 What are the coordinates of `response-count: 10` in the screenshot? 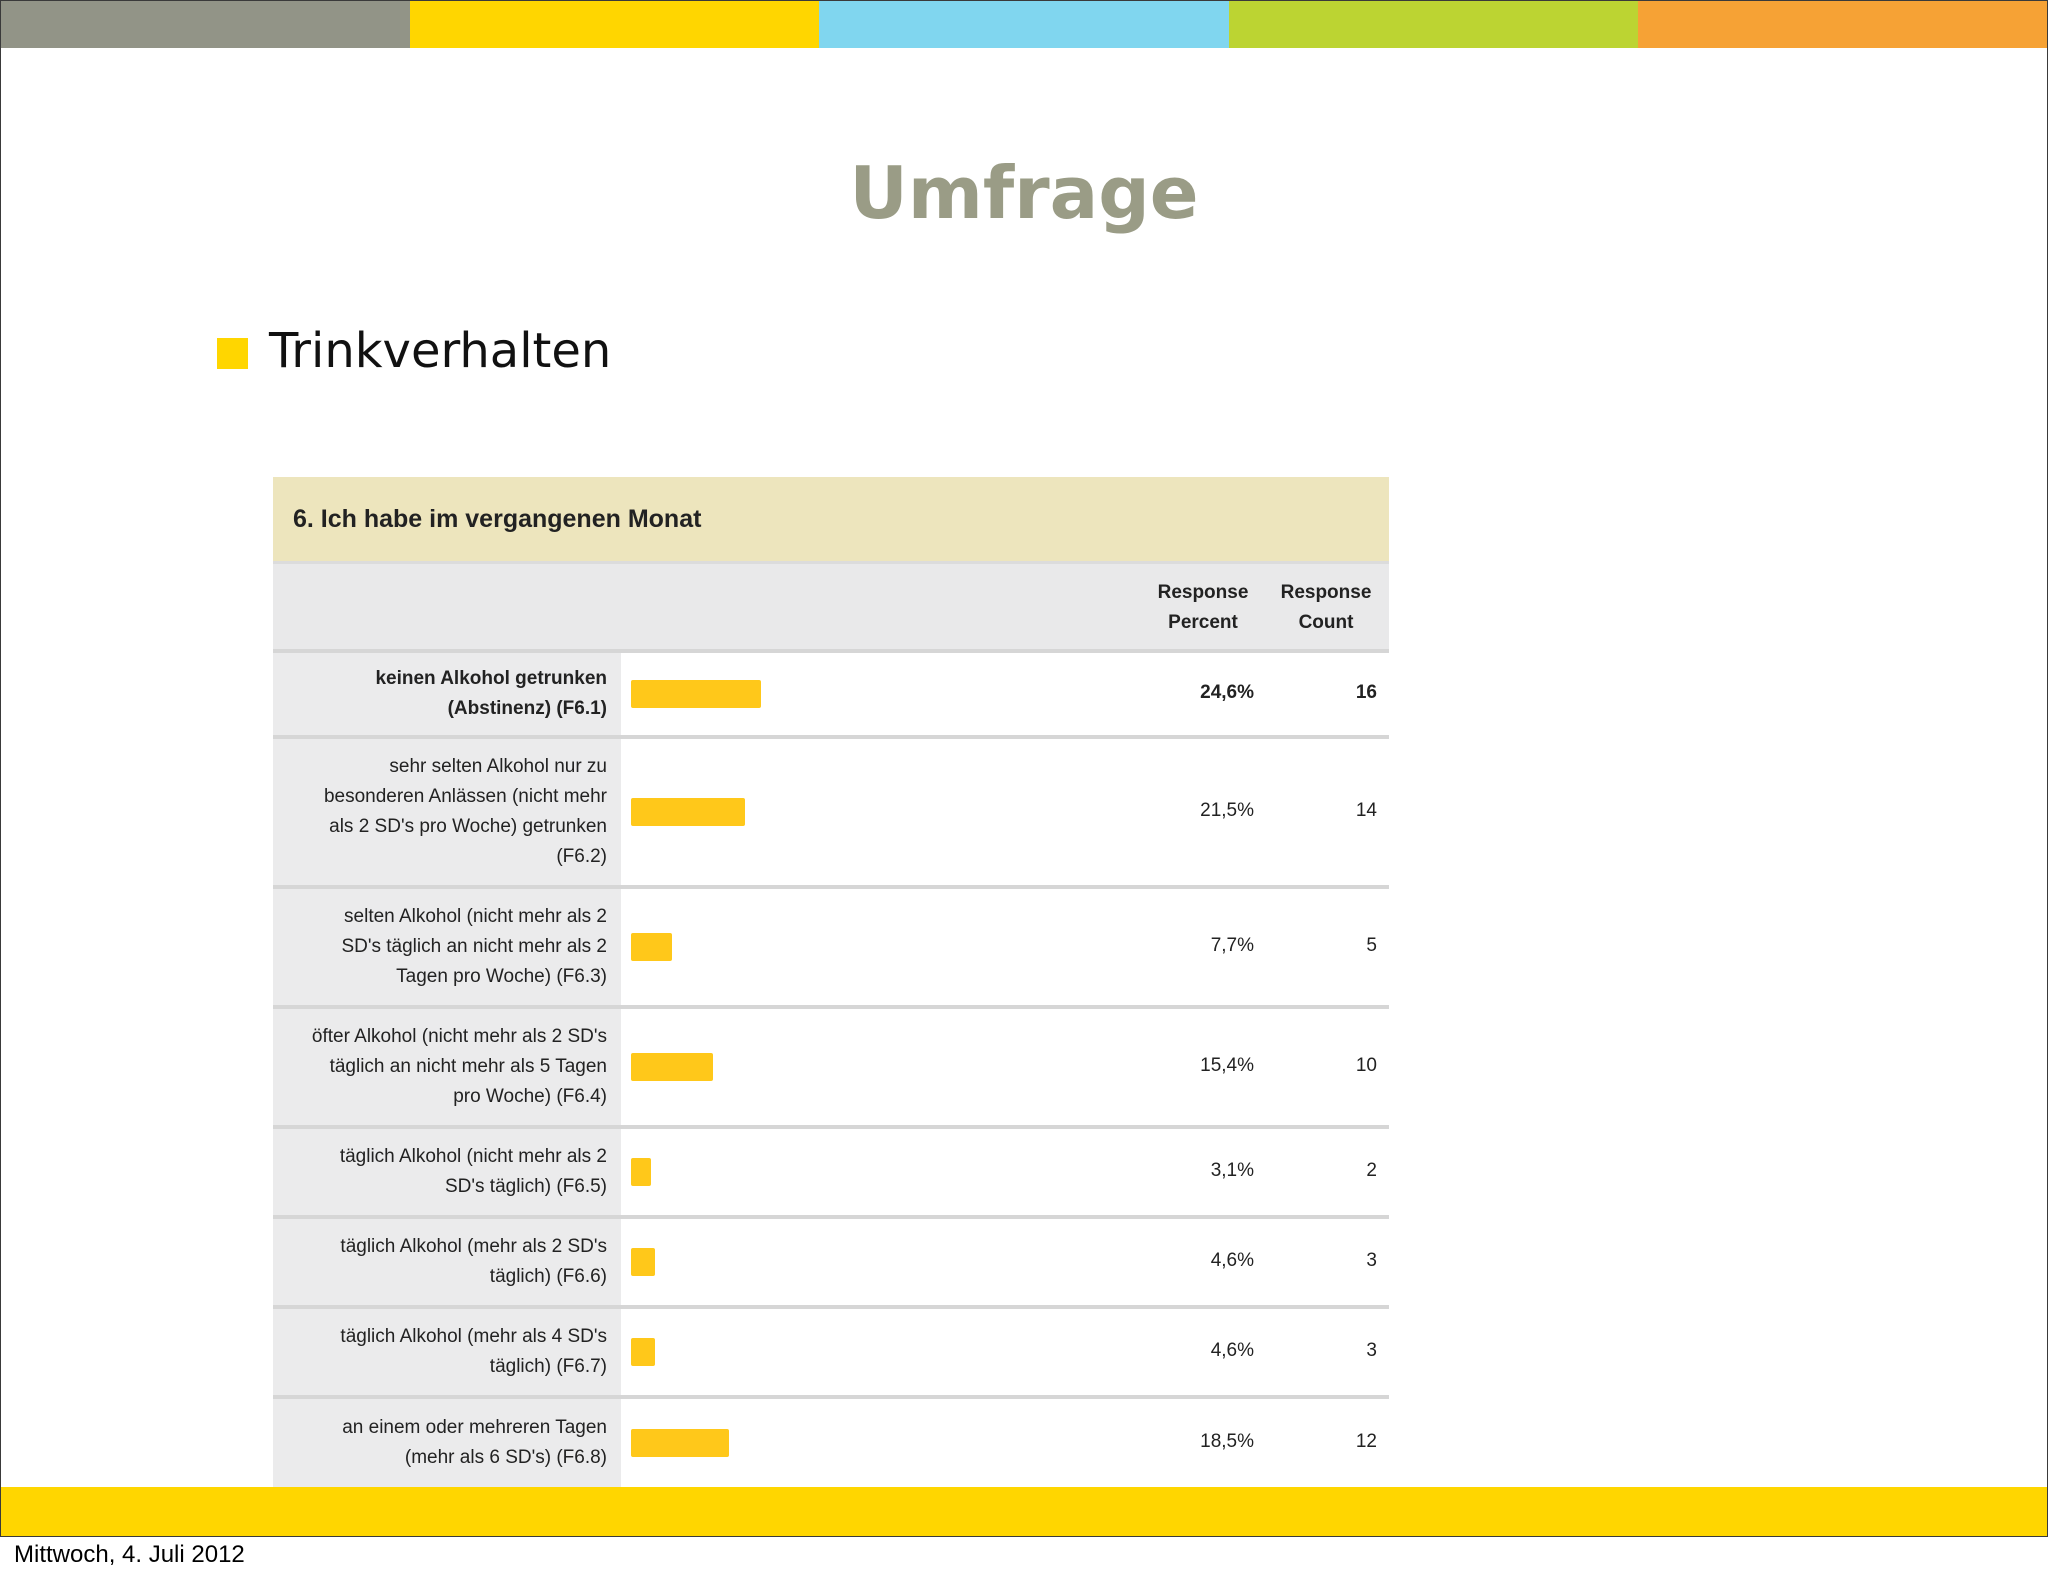 It's located at (1366, 1065).